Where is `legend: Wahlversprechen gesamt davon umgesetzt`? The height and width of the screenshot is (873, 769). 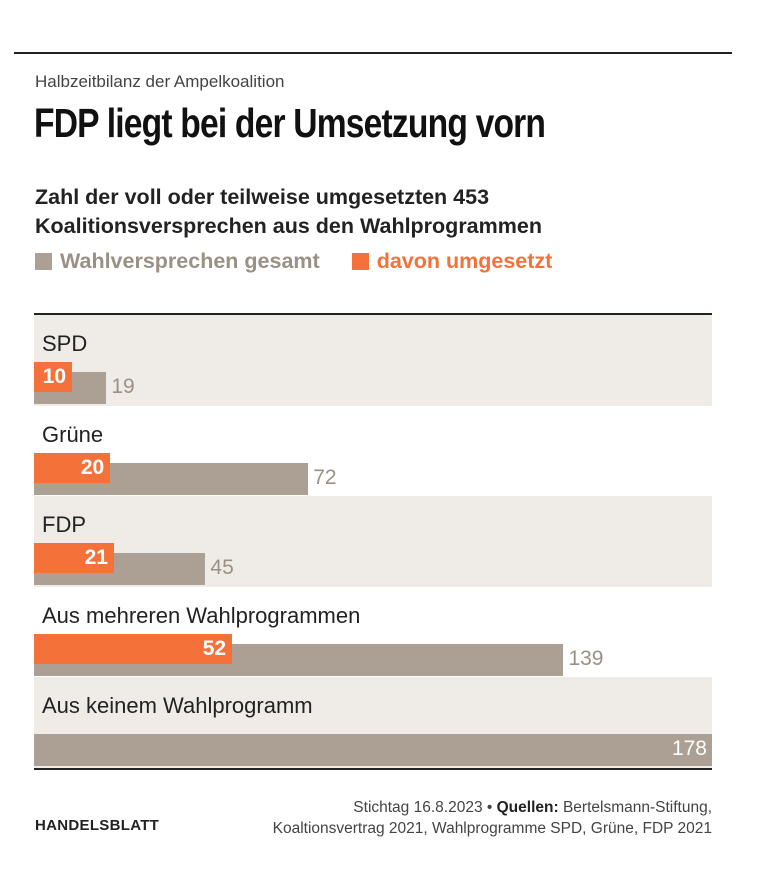 legend: Wahlversprechen gesamt davon umgesetzt is located at coordinates (293, 261).